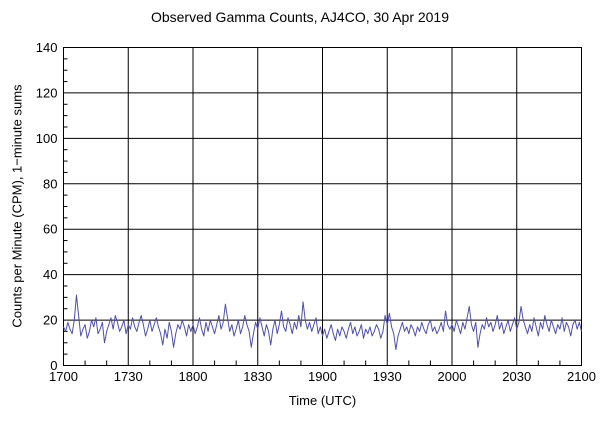 The width and height of the screenshot is (600, 428). Describe the element at coordinates (452, 376) in the screenshot. I see `x-tick-label: 2000` at that location.